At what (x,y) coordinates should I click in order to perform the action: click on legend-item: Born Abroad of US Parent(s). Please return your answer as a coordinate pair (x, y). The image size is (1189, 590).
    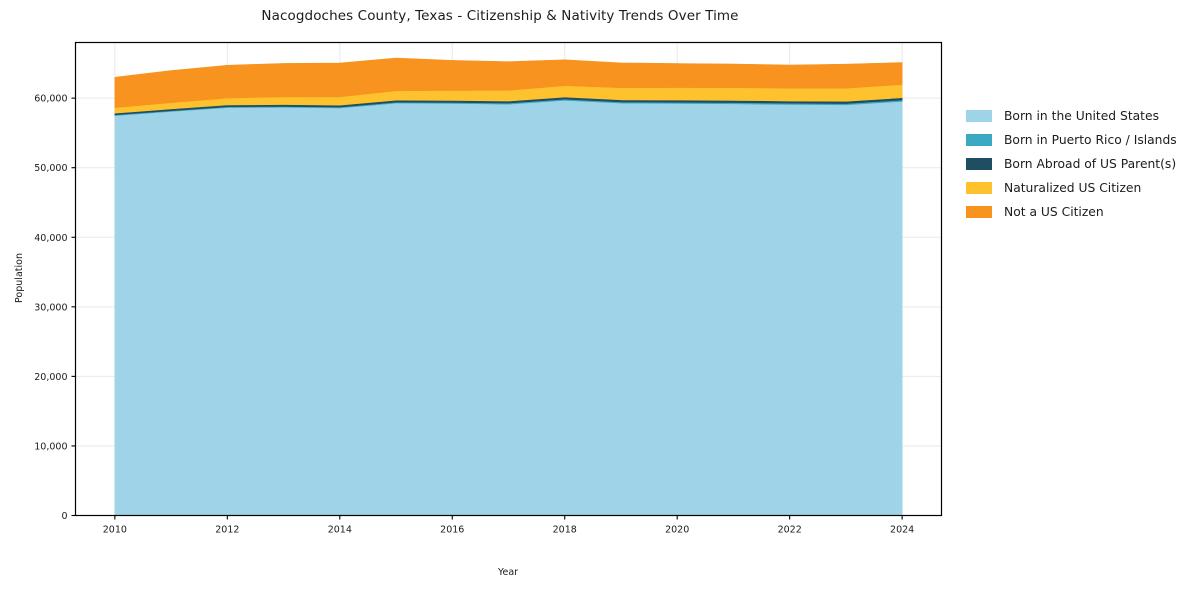
    Looking at the image, I should click on (1073, 164).